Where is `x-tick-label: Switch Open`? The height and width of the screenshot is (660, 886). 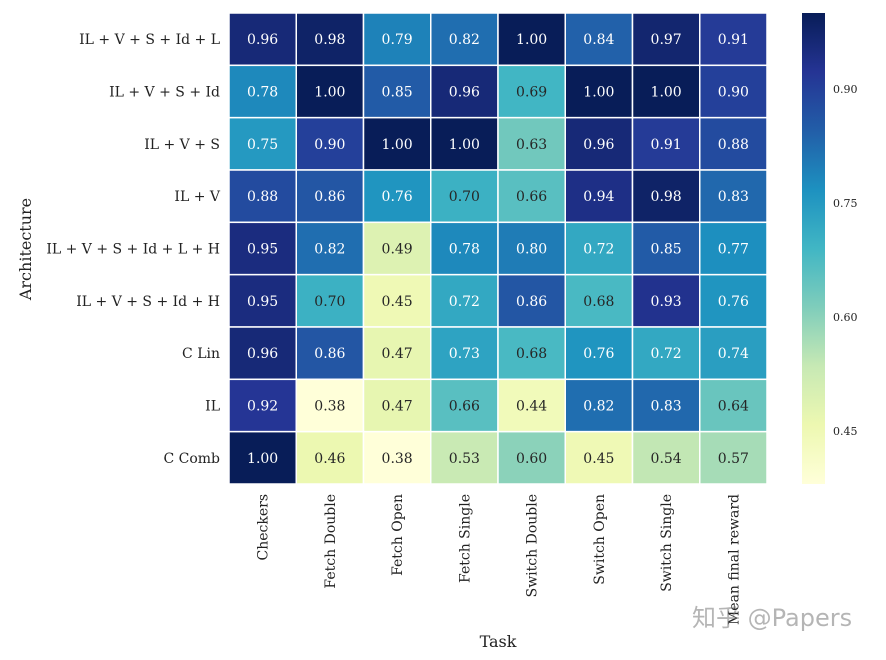
x-tick-label: Switch Open is located at coordinates (600, 539).